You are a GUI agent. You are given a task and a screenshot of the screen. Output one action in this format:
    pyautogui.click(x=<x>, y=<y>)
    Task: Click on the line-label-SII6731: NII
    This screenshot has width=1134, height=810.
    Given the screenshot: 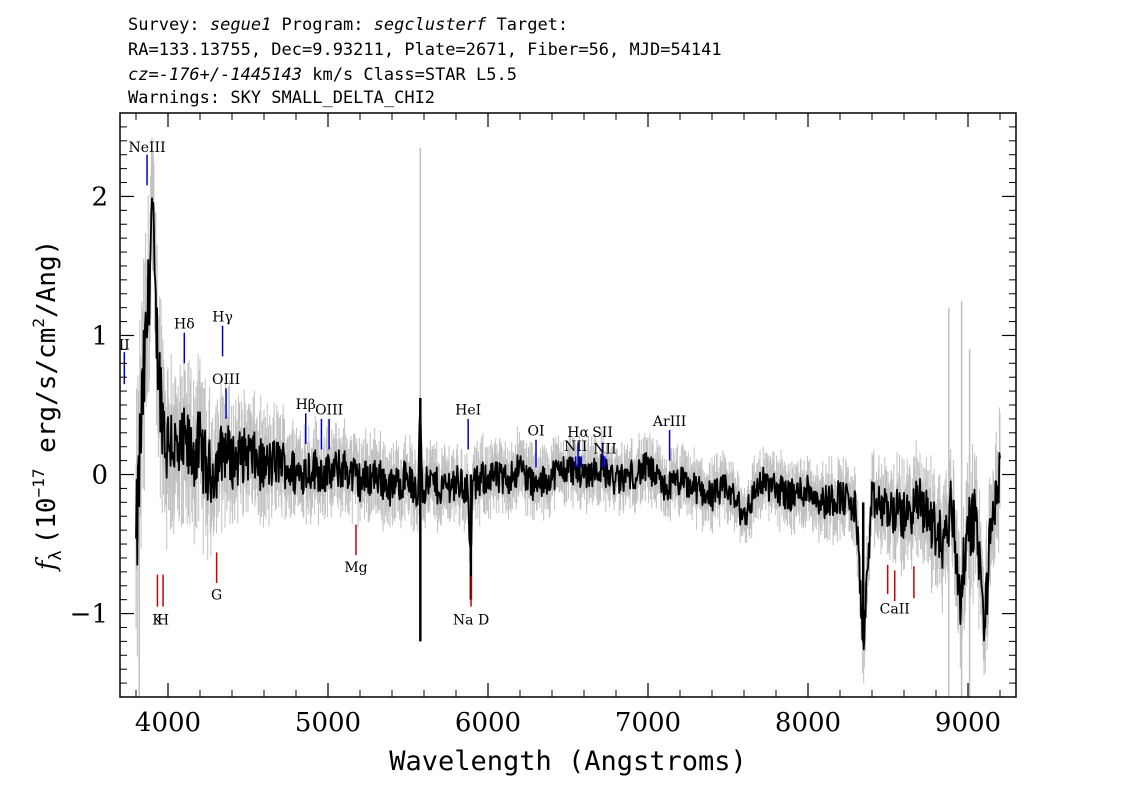 What is the action you would take?
    pyautogui.click(x=604, y=450)
    